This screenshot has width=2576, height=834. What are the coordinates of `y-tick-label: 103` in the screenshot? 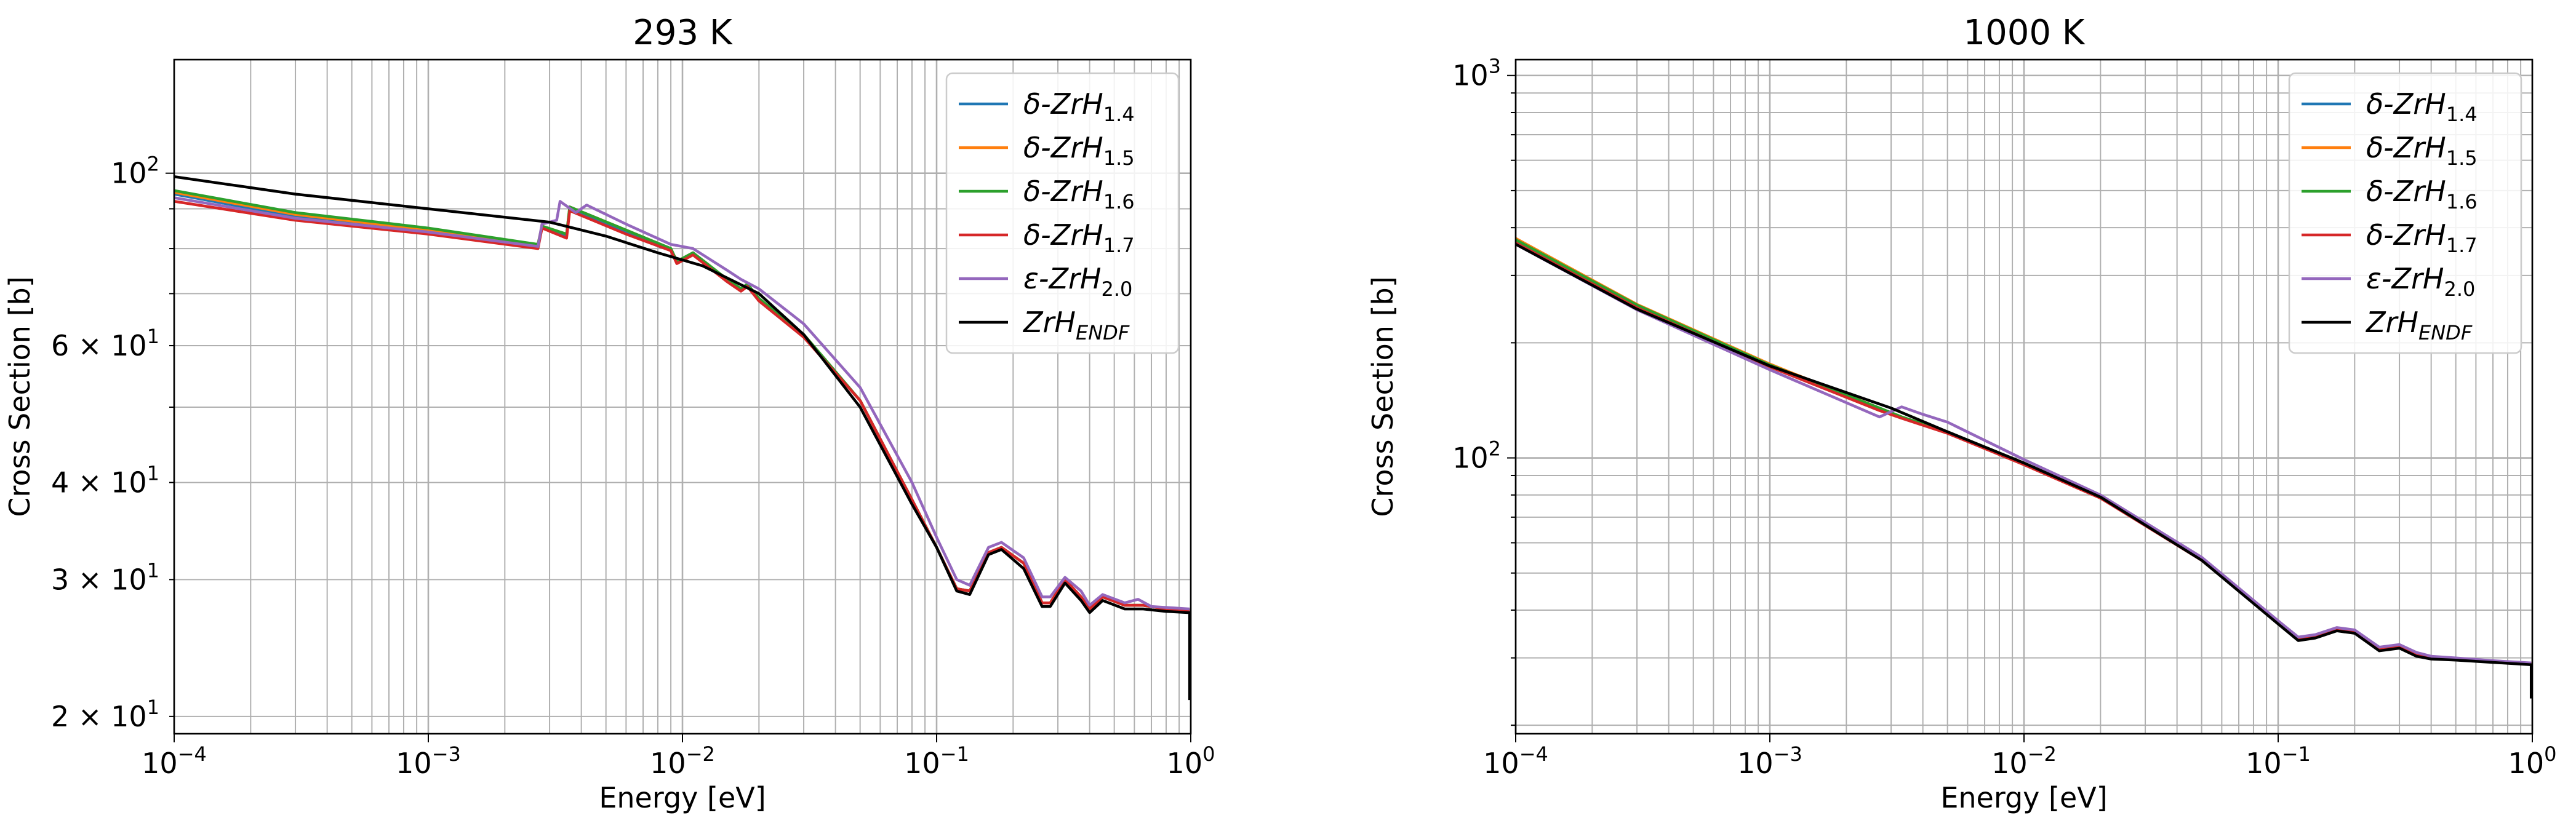 It's located at (1476, 73).